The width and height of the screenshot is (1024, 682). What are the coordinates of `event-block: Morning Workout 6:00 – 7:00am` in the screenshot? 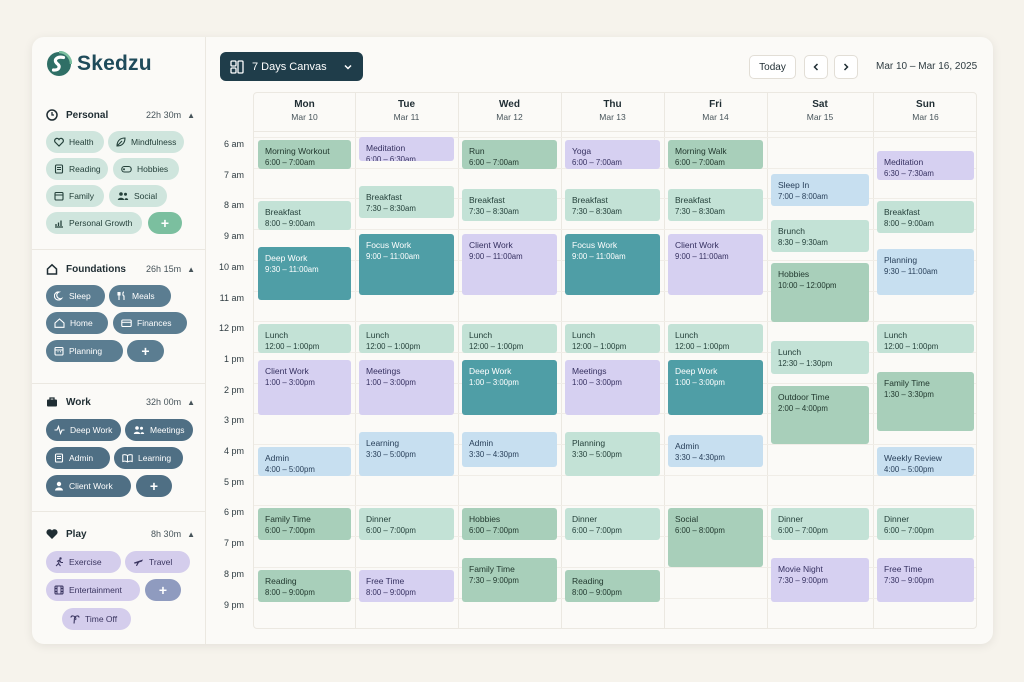 It's located at (304, 154).